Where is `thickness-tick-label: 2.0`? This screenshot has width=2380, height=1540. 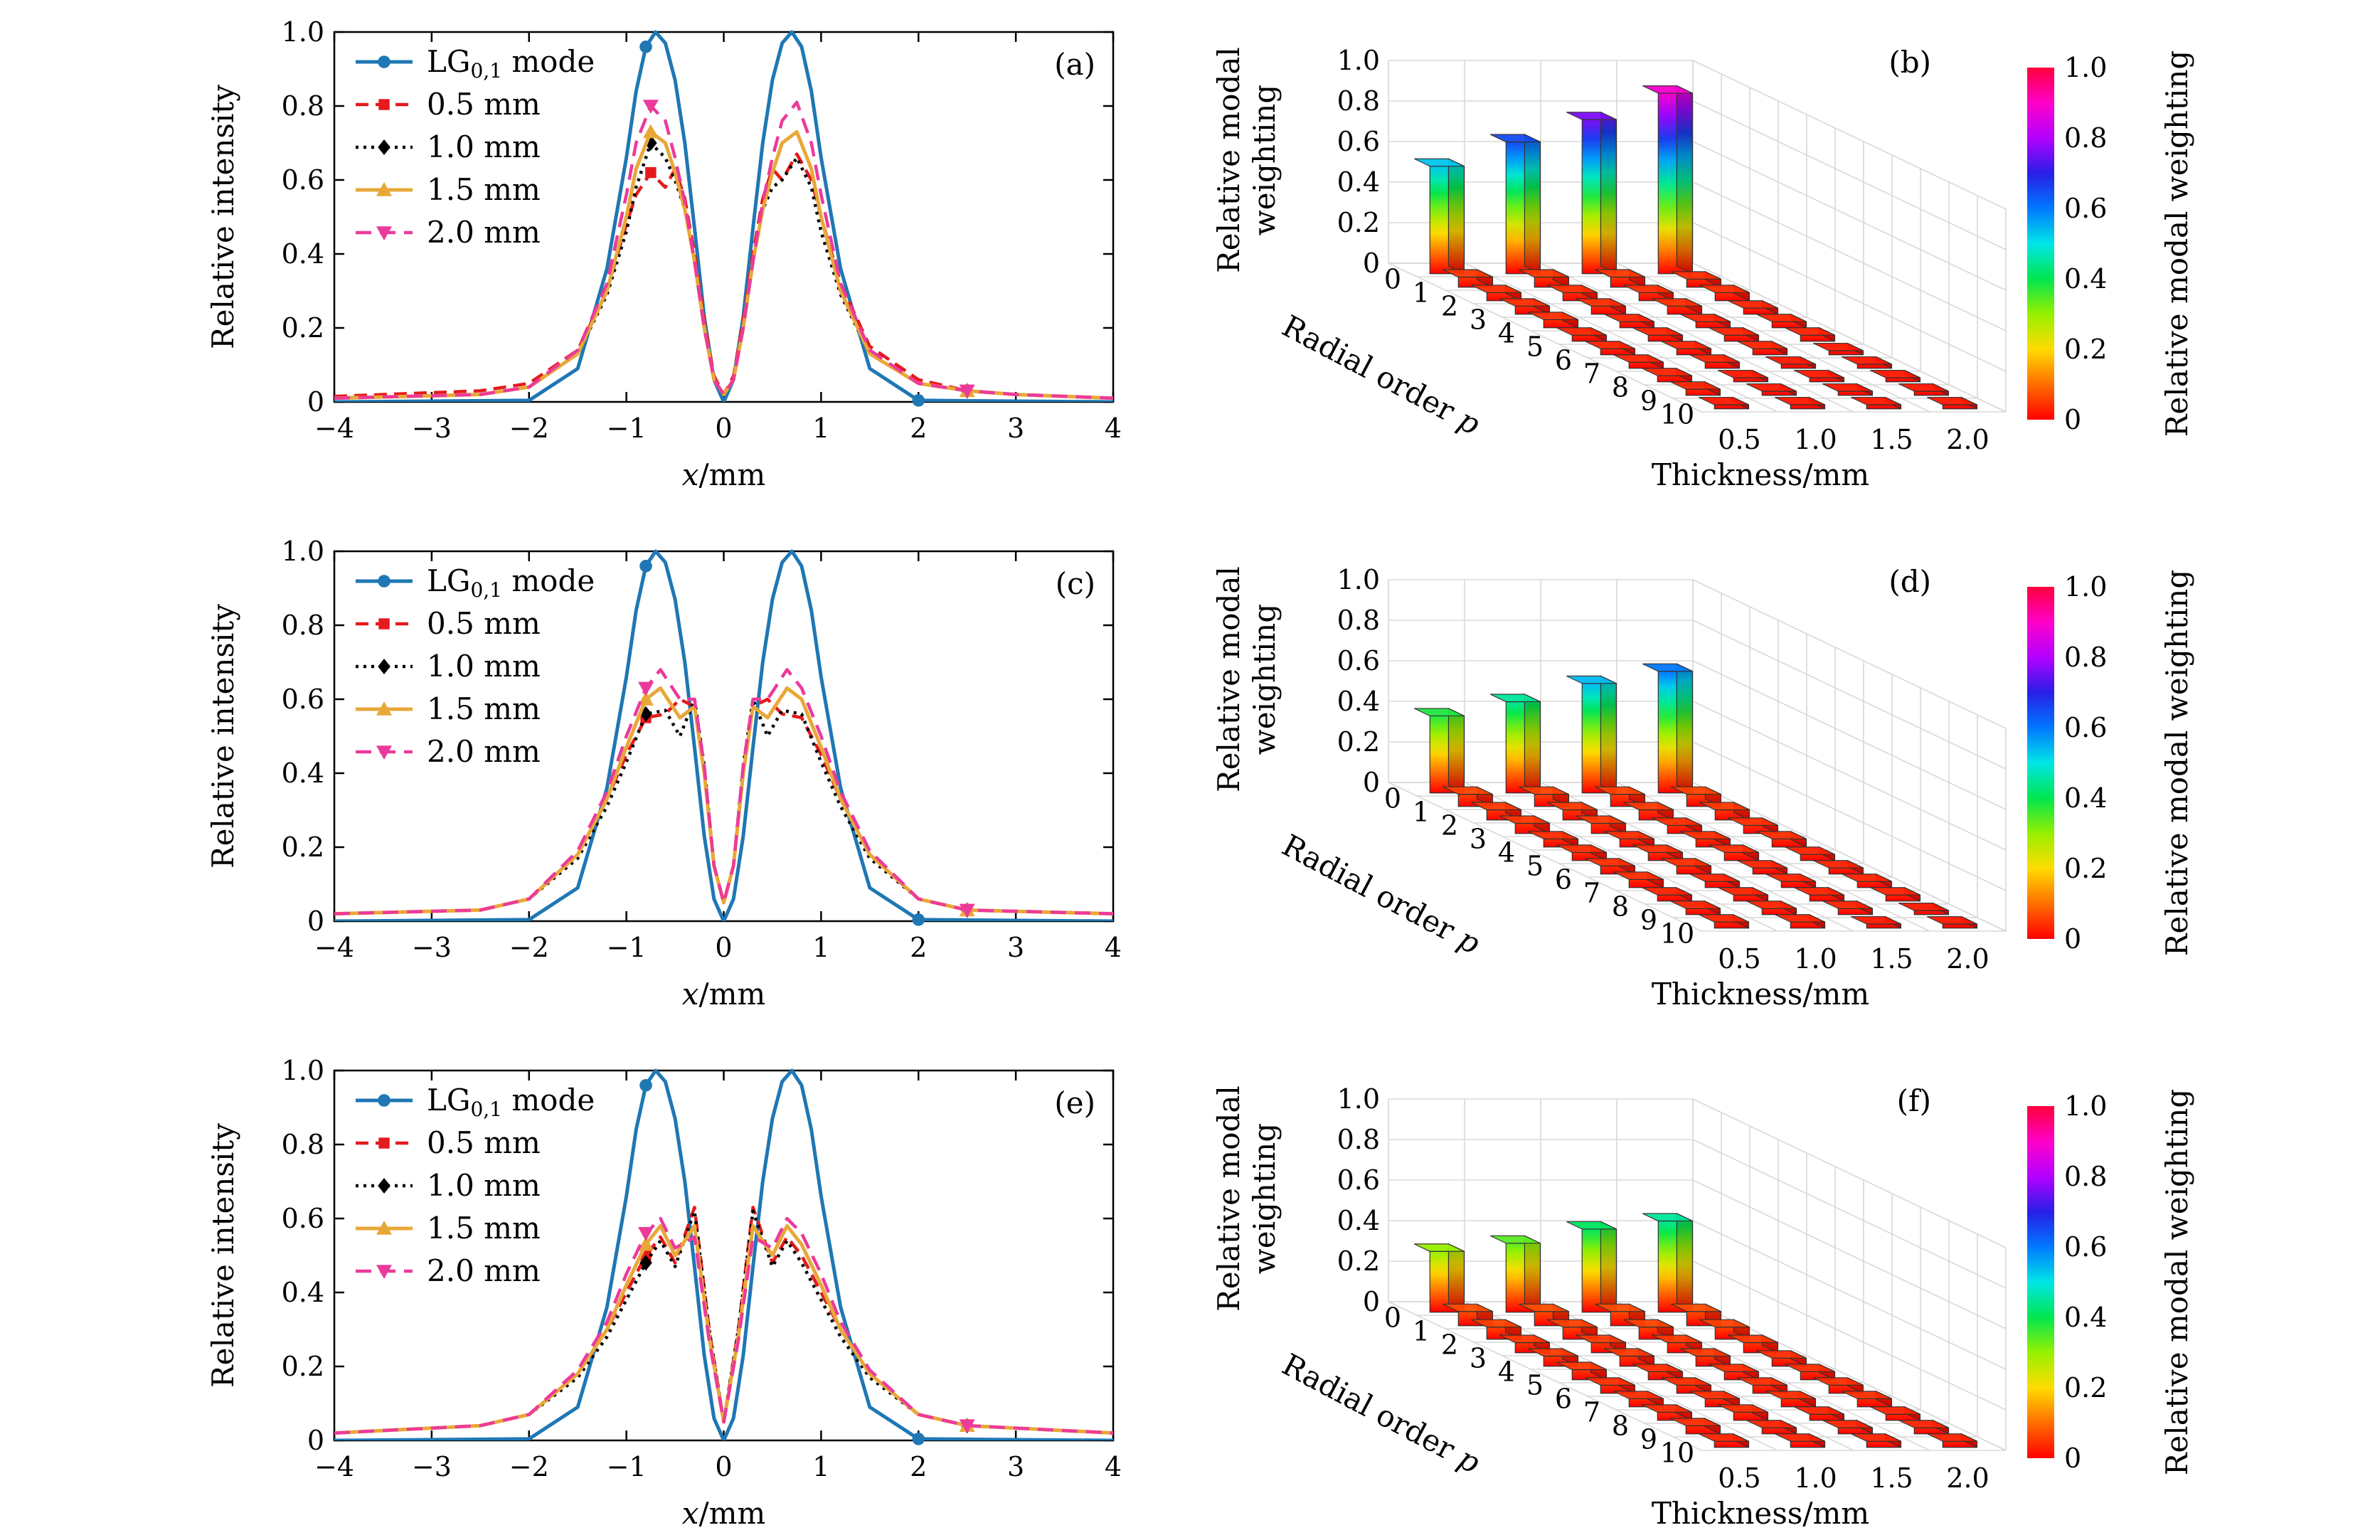
thickness-tick-label: 2.0 is located at coordinates (1967, 959).